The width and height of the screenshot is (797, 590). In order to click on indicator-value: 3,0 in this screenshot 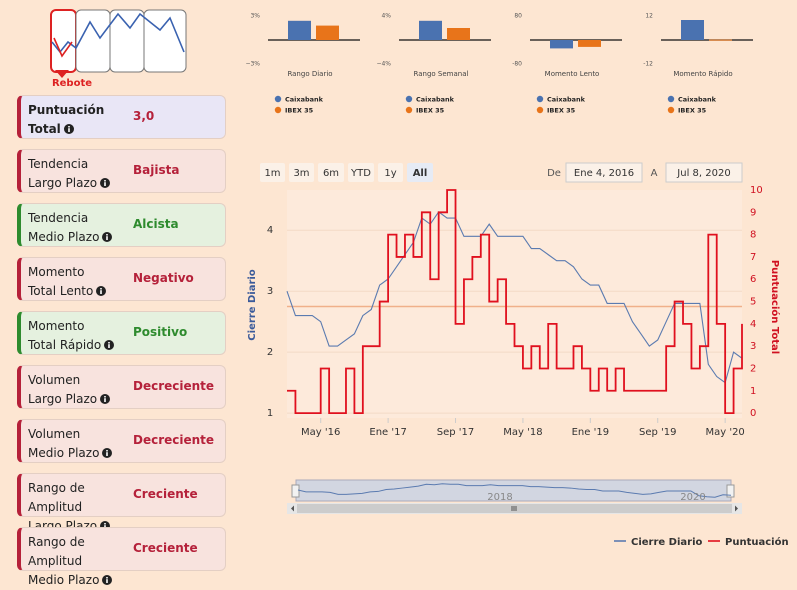, I will do `click(144, 116)`.